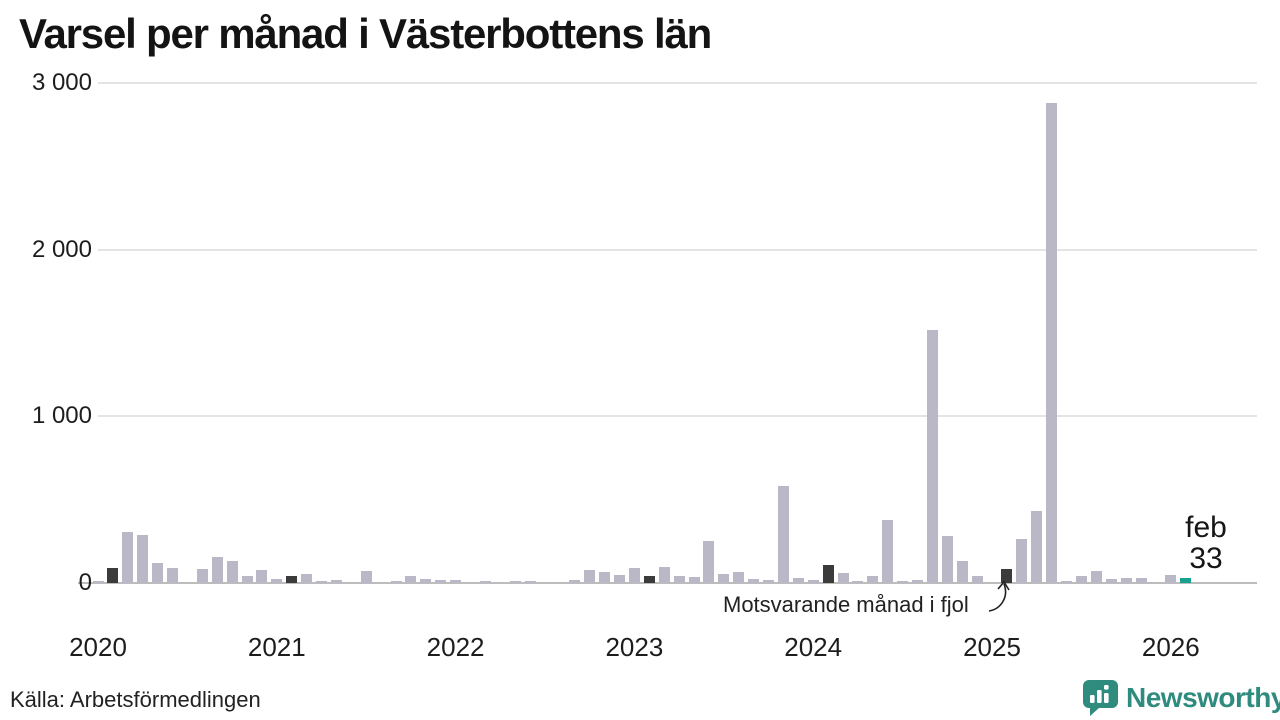  What do you see at coordinates (98, 647) in the screenshot?
I see `x-tick-label: 2020` at bounding box center [98, 647].